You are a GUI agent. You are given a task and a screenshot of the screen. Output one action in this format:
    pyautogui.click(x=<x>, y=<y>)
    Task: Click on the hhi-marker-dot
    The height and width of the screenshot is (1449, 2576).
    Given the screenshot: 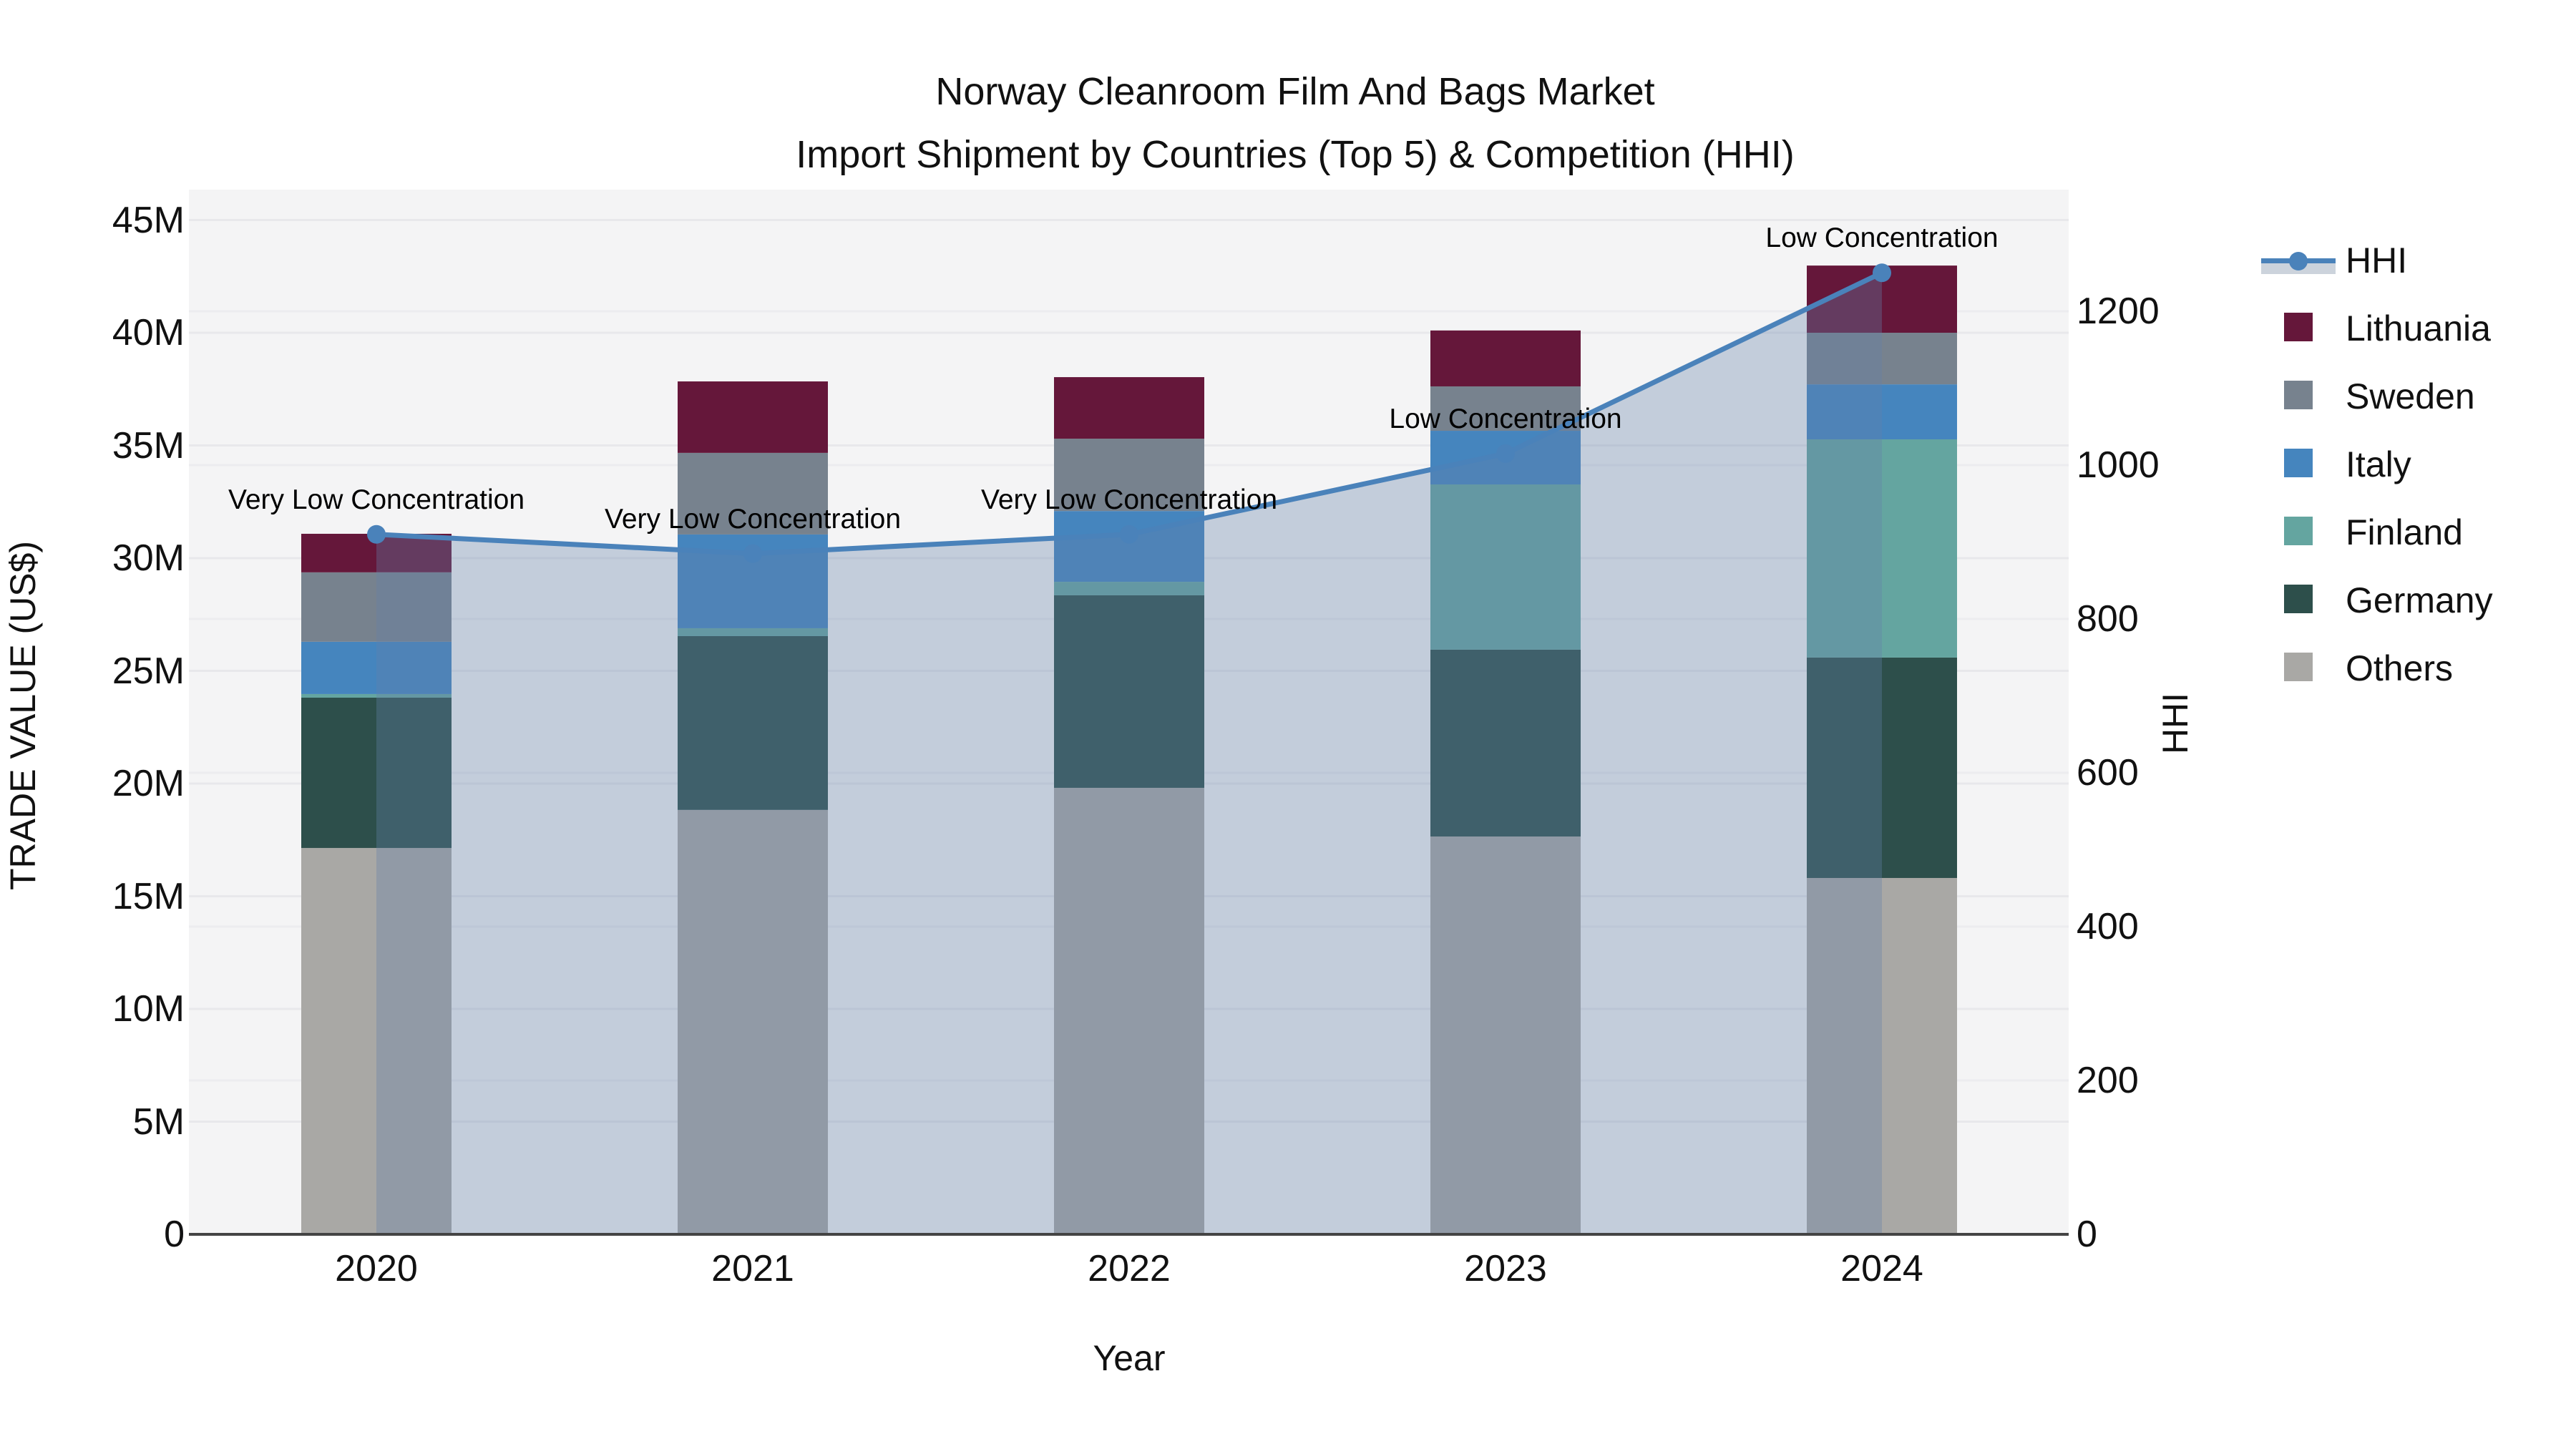 What is the action you would take?
    pyautogui.click(x=2298, y=260)
    